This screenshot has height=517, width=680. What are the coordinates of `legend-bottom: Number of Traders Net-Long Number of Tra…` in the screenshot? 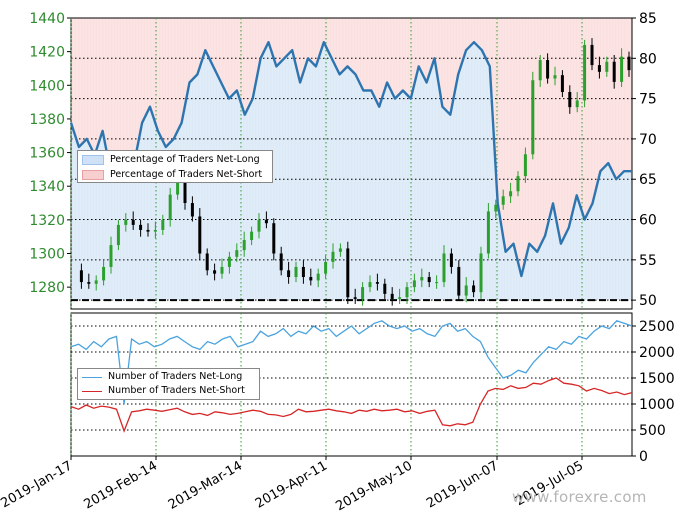 It's located at (168, 384).